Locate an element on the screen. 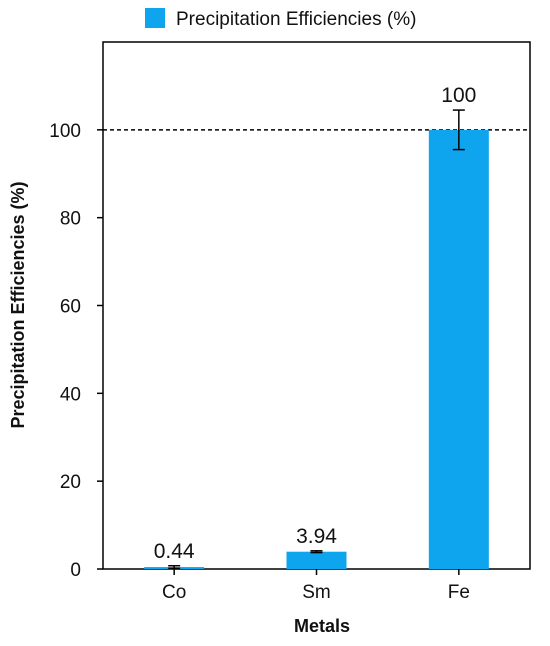  y-tick-label: 80 is located at coordinates (70, 219).